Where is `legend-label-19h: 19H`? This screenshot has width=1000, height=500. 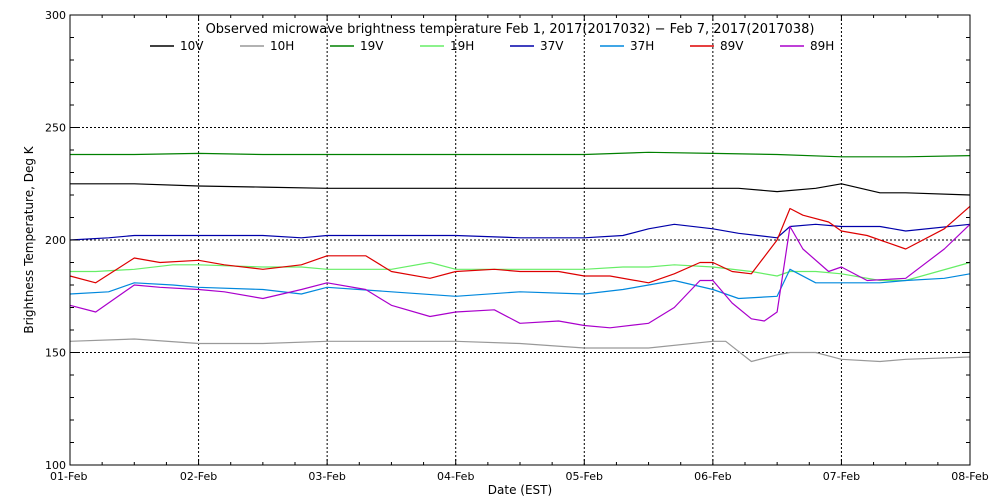 legend-label-19h: 19H is located at coordinates (462, 46).